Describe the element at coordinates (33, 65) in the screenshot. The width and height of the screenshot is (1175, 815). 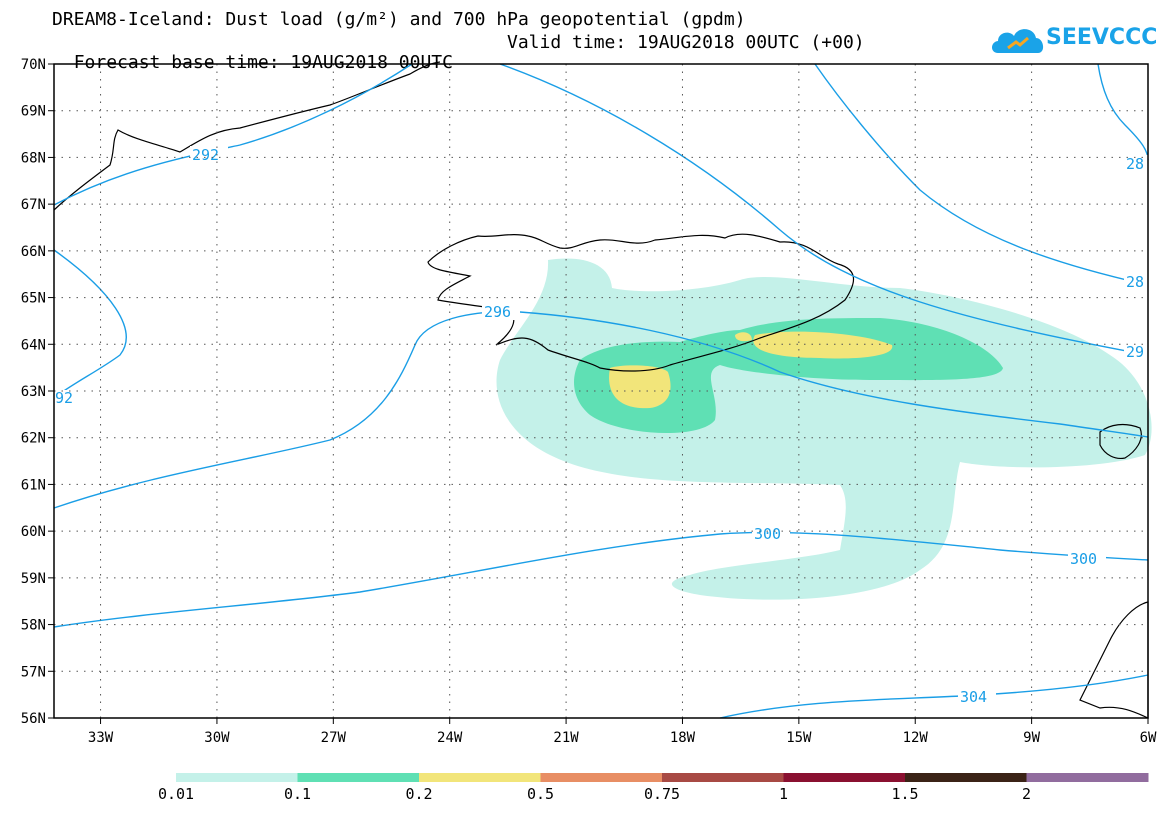
I see `latitude-label: 70N` at that location.